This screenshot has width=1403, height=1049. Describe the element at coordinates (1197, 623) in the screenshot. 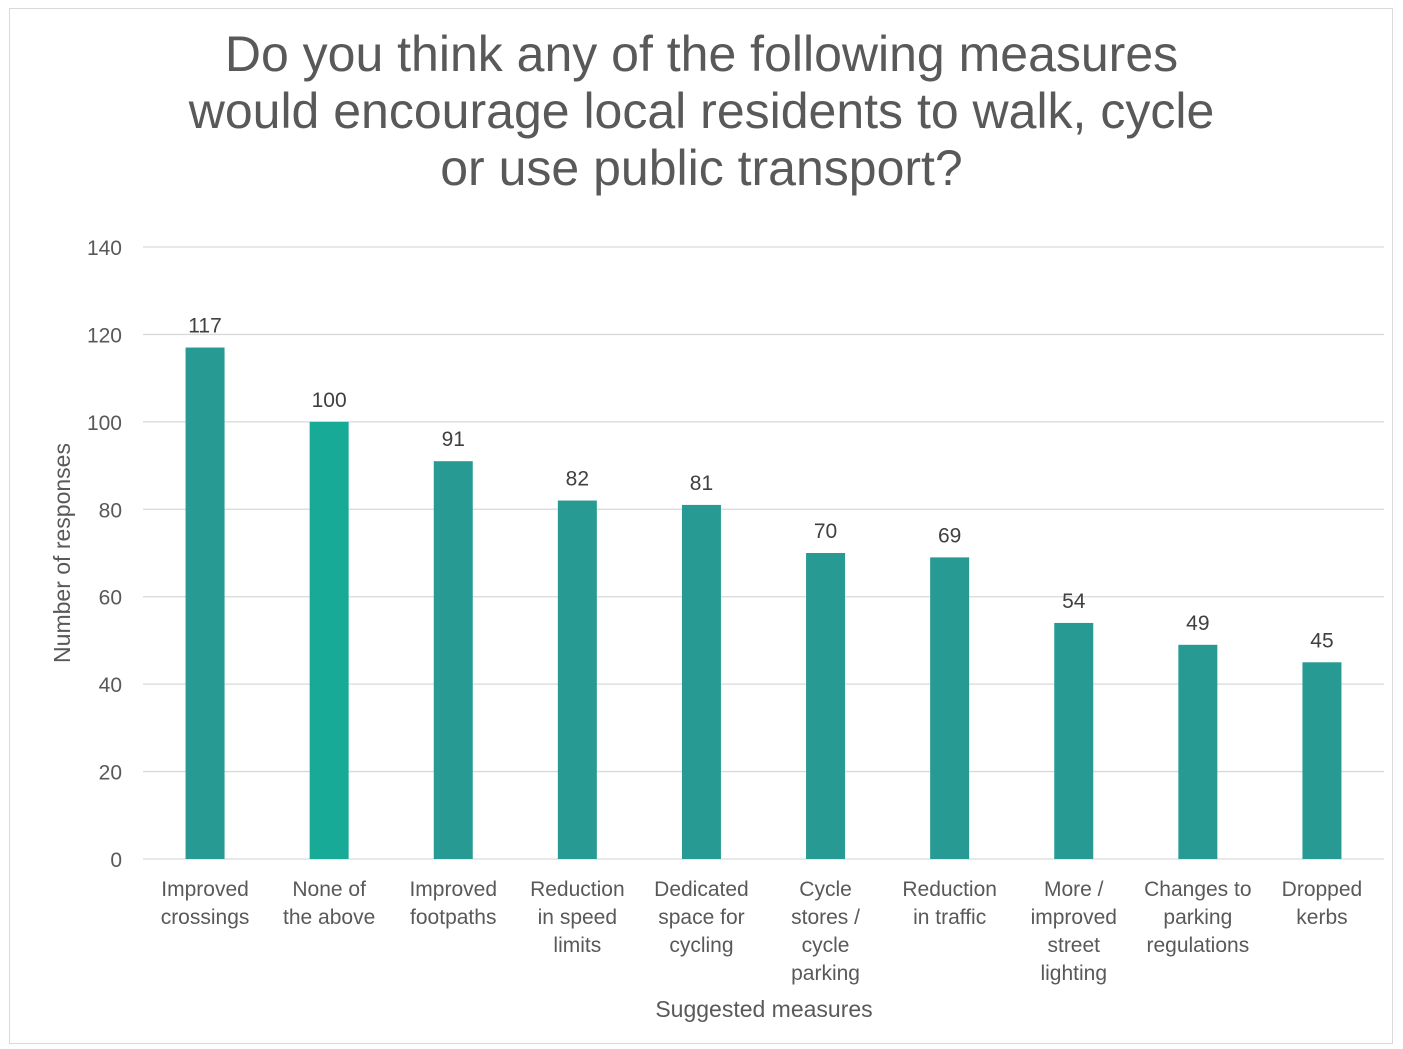

I see `data-label: 49` at that location.